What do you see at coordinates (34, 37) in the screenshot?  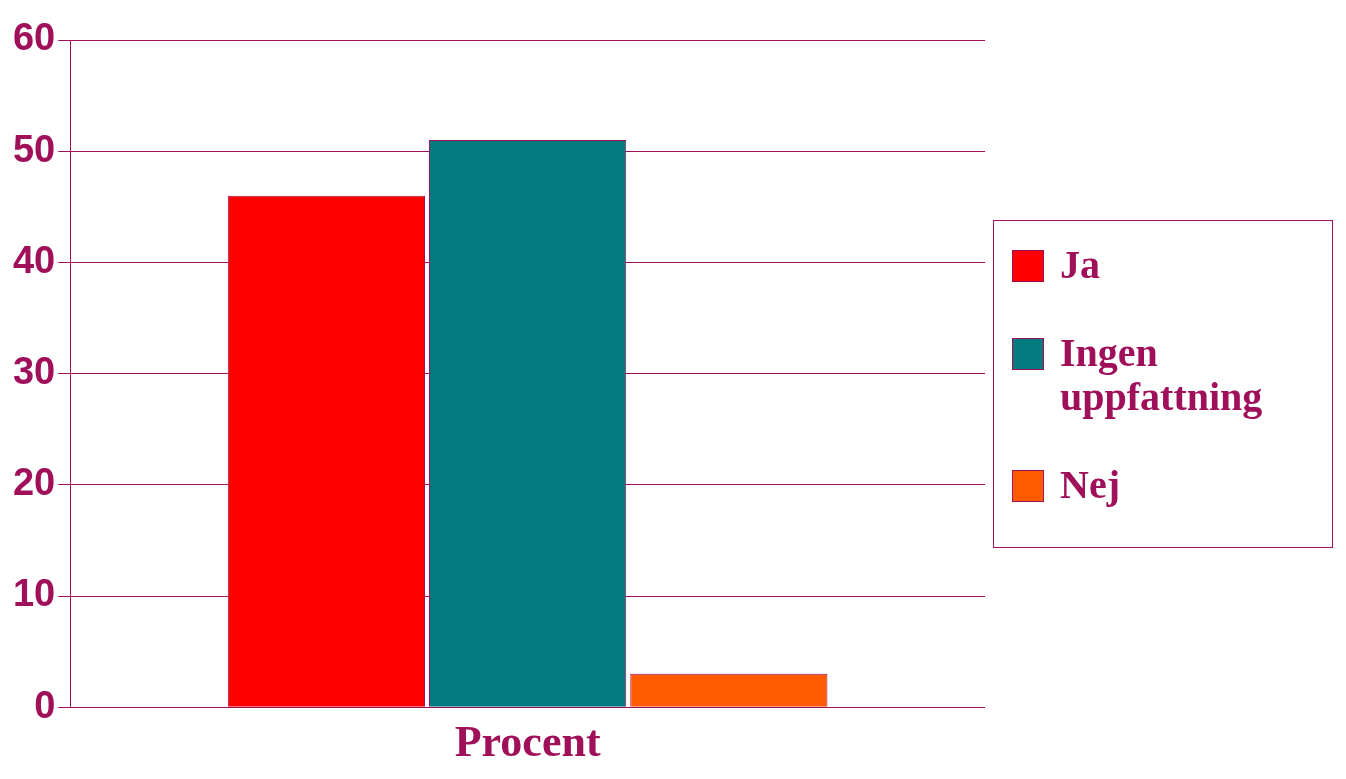 I see `y-tick-label: 60` at bounding box center [34, 37].